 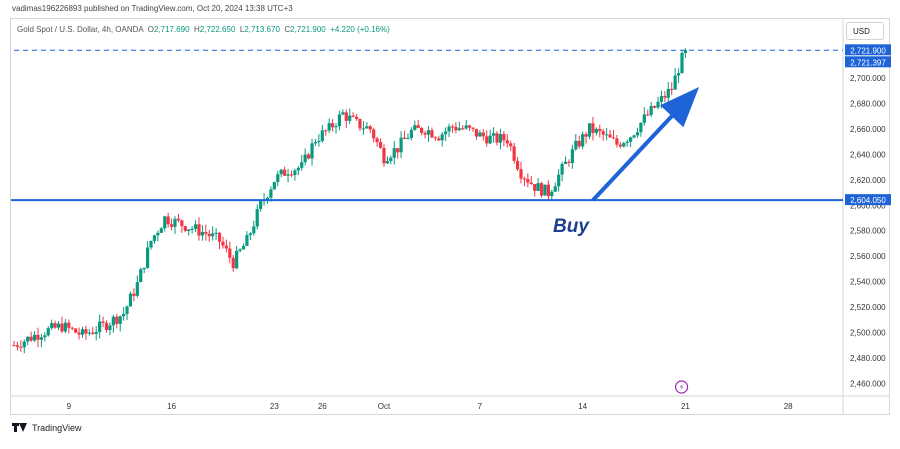 I want to click on support-level-label: 2,604.050, so click(x=868, y=200).